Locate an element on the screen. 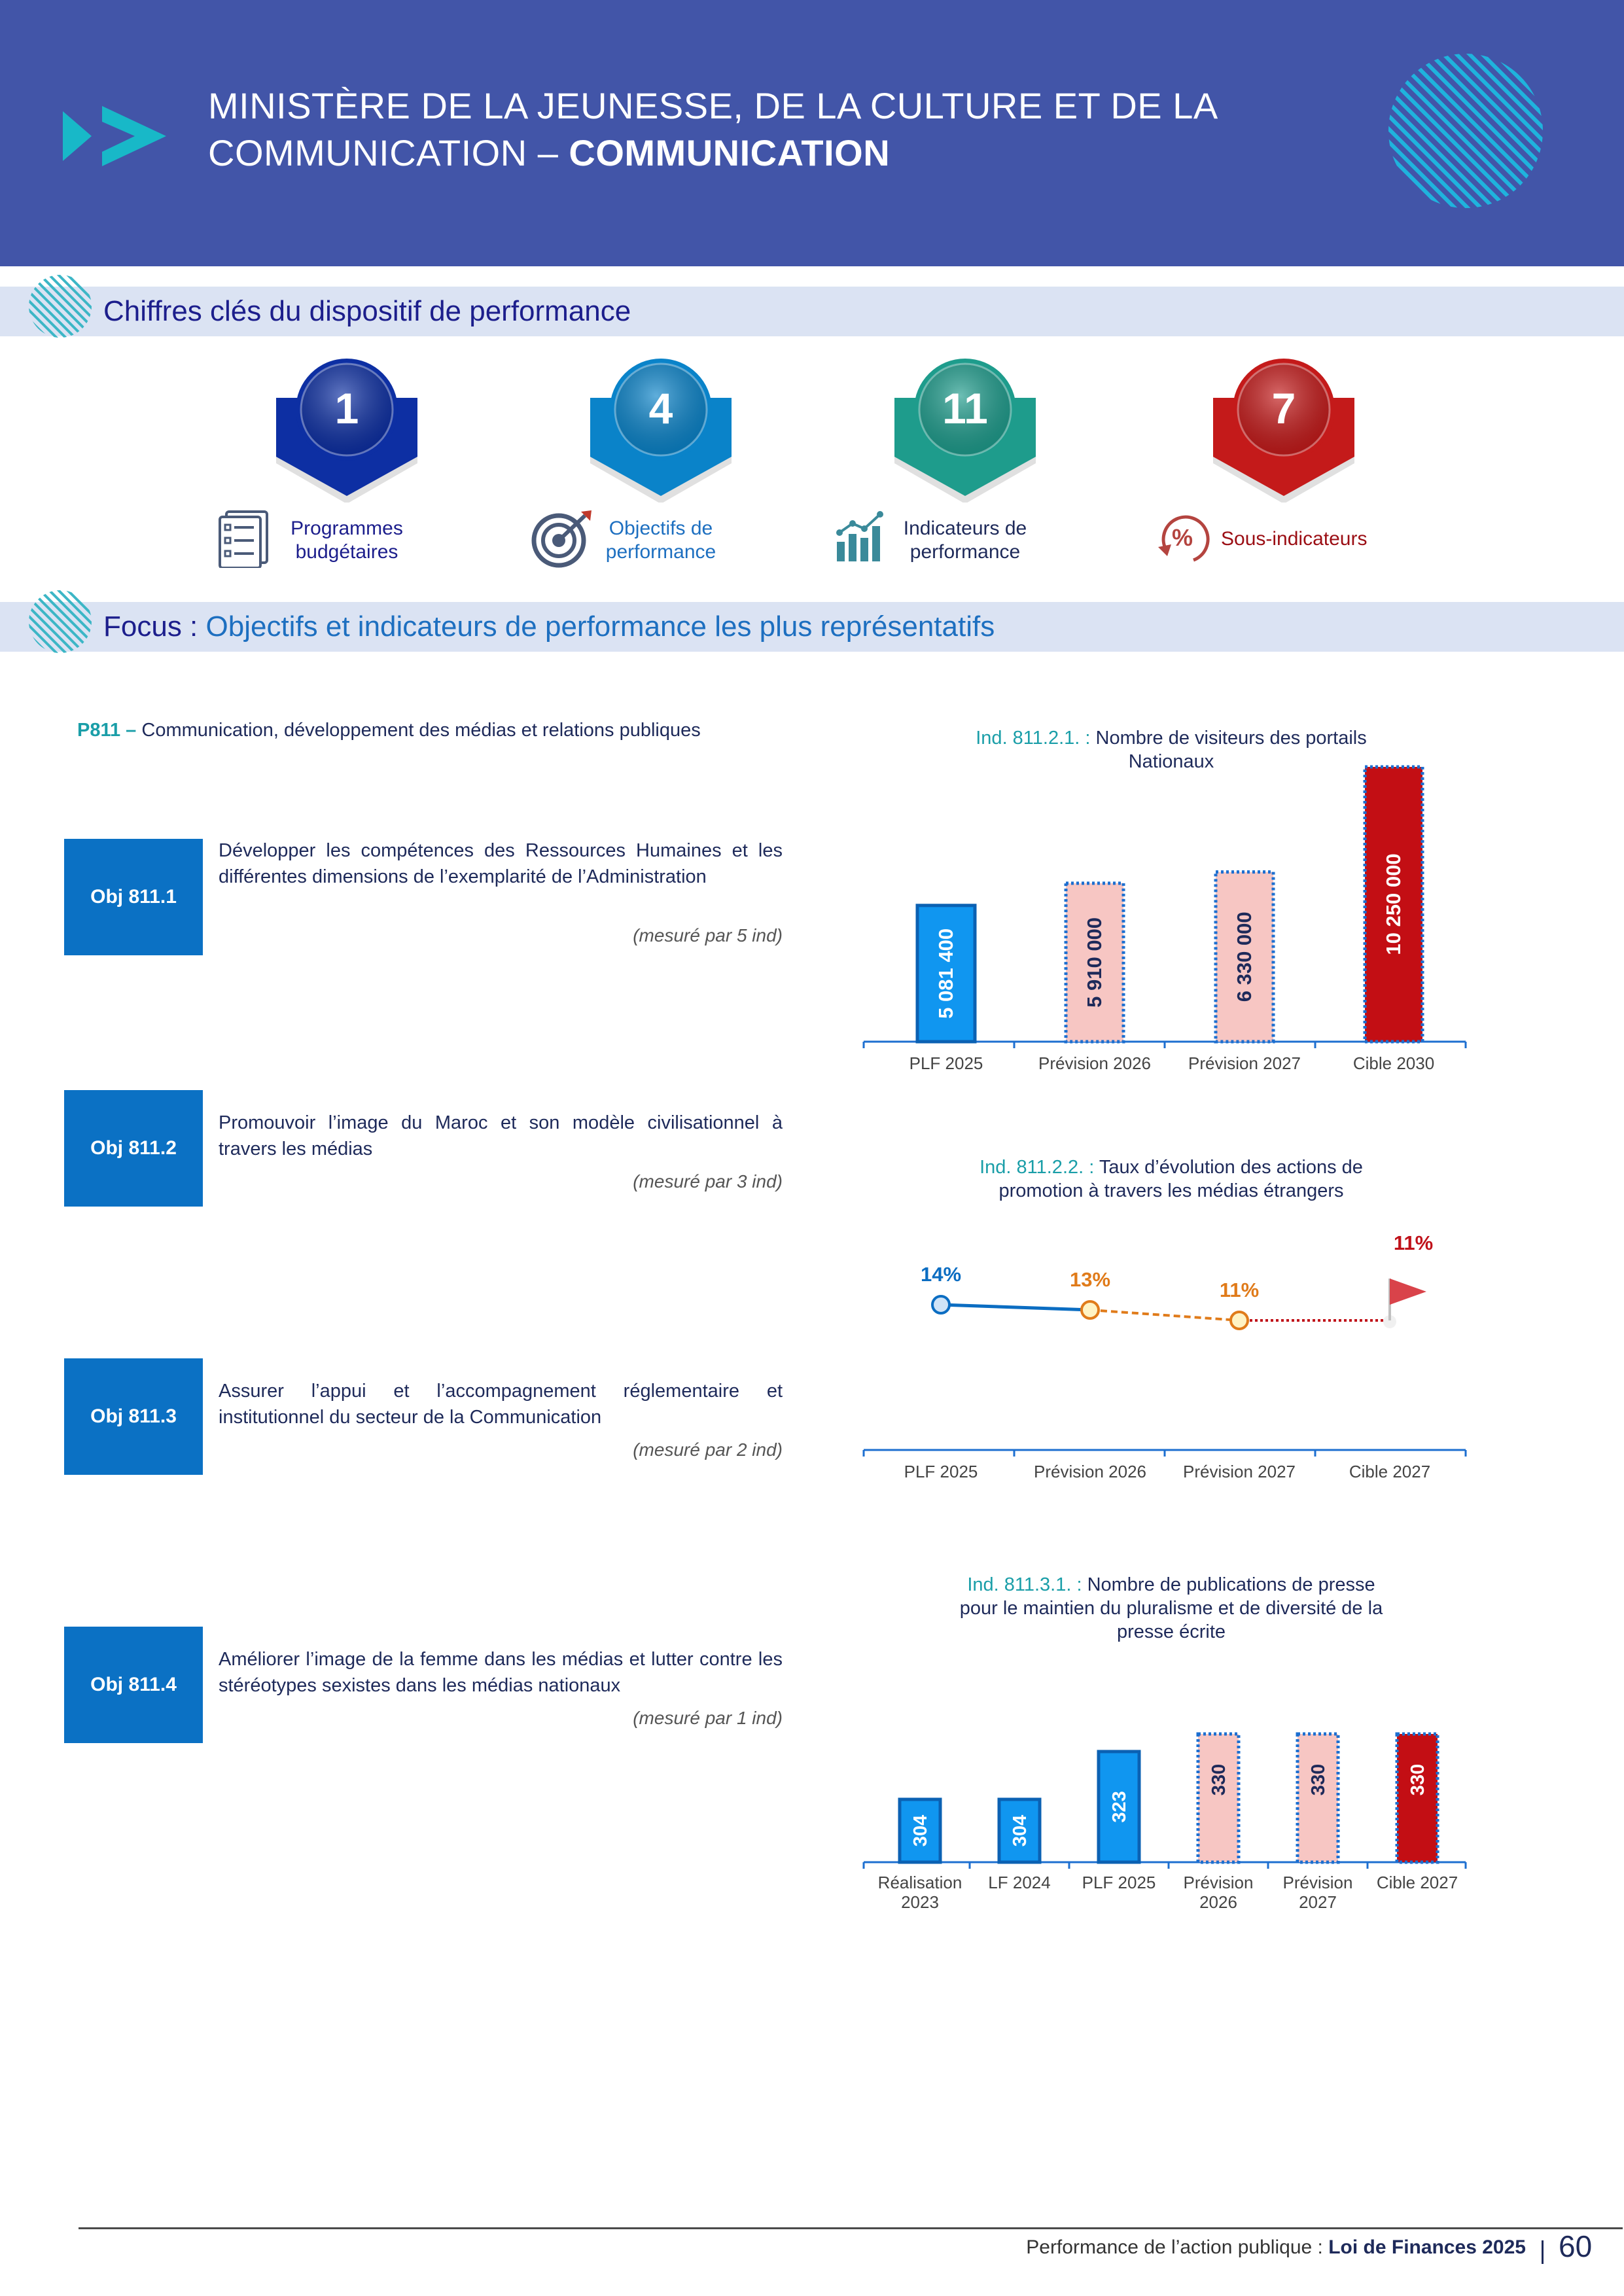 This screenshot has height=2296, width=1624. page-number: 60 is located at coordinates (1576, 2246).